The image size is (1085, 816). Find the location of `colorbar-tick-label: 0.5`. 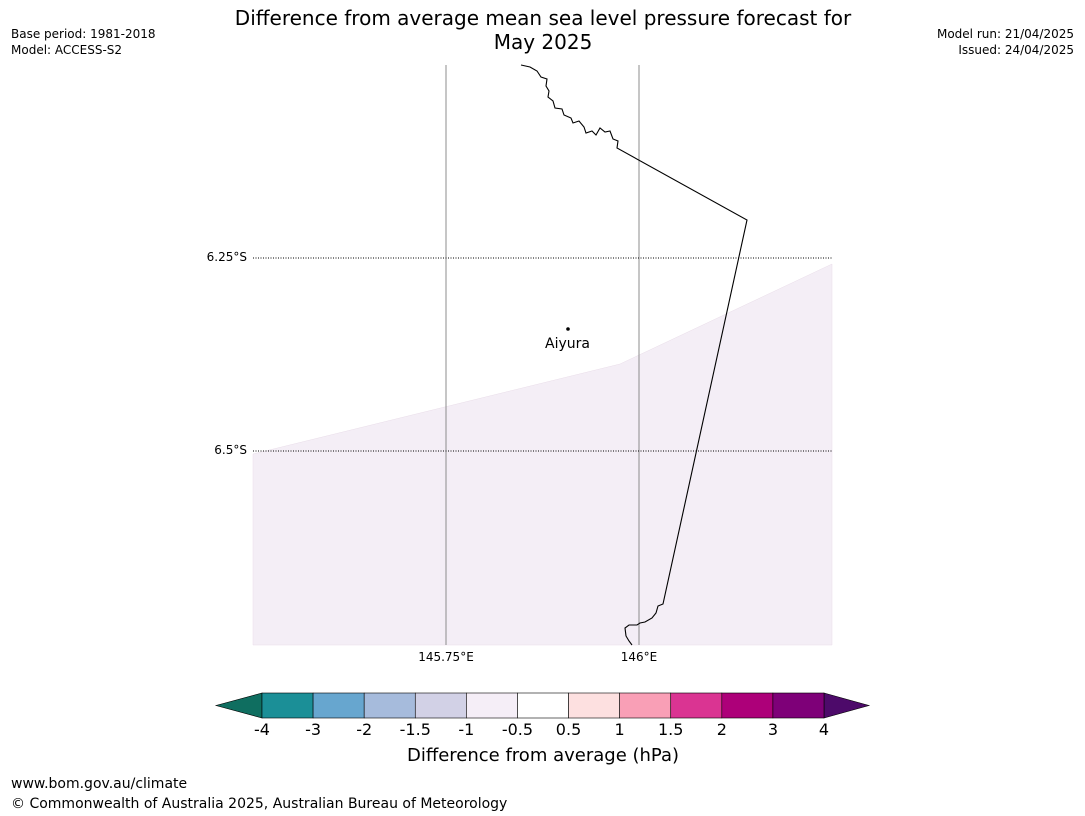

colorbar-tick-label: 0.5 is located at coordinates (568, 729).